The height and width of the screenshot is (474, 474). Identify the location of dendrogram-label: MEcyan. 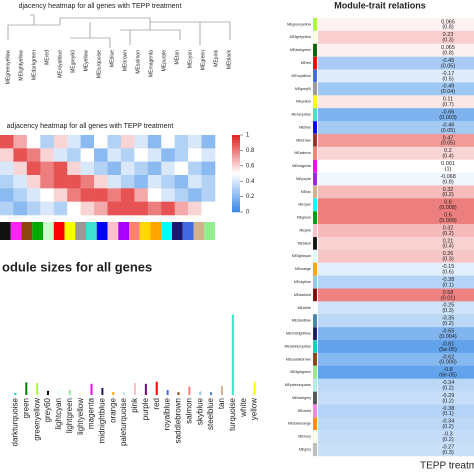
(190, 59).